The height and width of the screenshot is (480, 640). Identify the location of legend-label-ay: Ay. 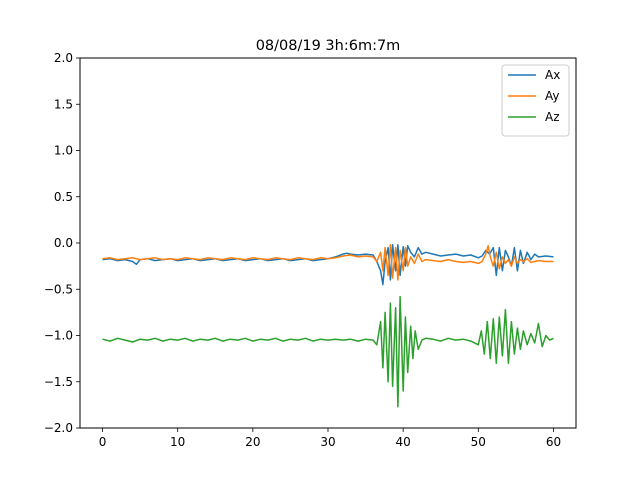
(552, 96).